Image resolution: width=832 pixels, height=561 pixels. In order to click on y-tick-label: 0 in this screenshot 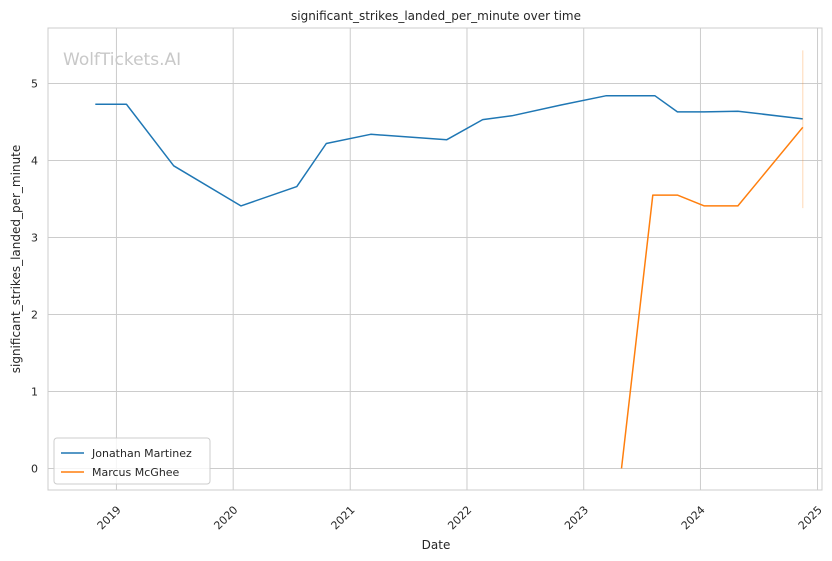, I will do `click(34, 468)`.